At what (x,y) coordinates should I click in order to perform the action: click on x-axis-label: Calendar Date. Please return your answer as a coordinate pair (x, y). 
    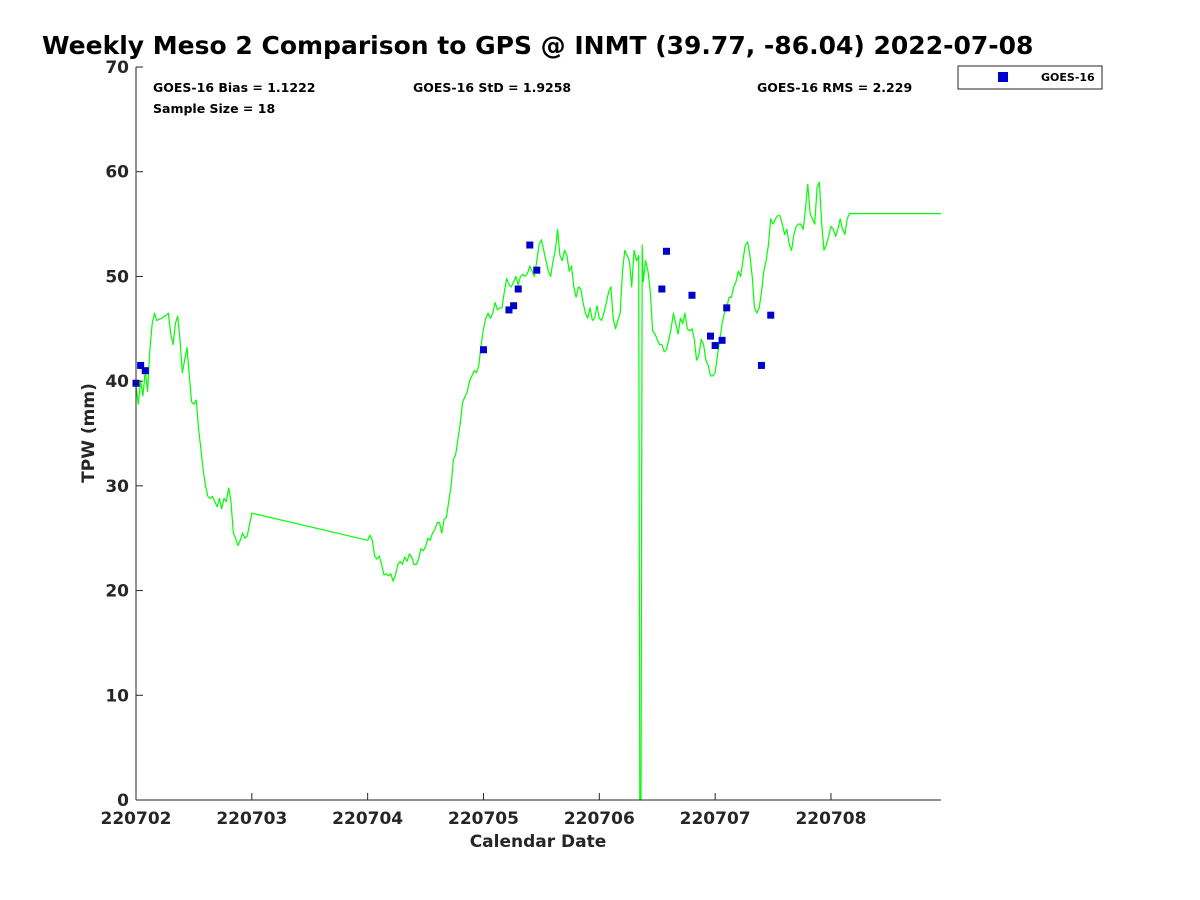
    Looking at the image, I should click on (538, 842).